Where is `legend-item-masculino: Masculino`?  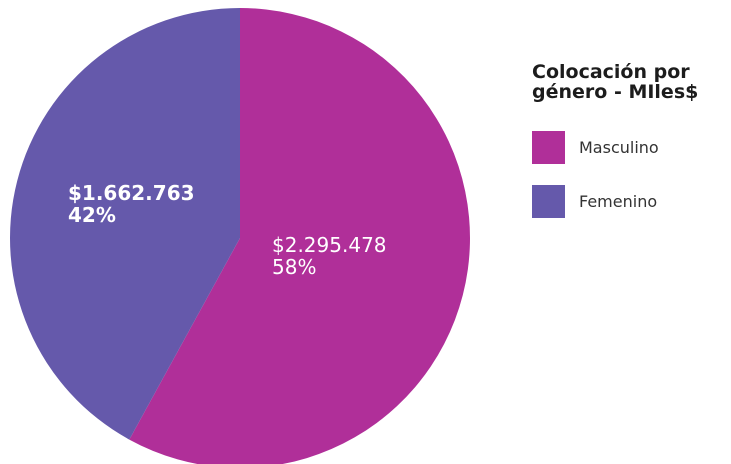
legend-item-masculino: Masculino is located at coordinates (629, 147).